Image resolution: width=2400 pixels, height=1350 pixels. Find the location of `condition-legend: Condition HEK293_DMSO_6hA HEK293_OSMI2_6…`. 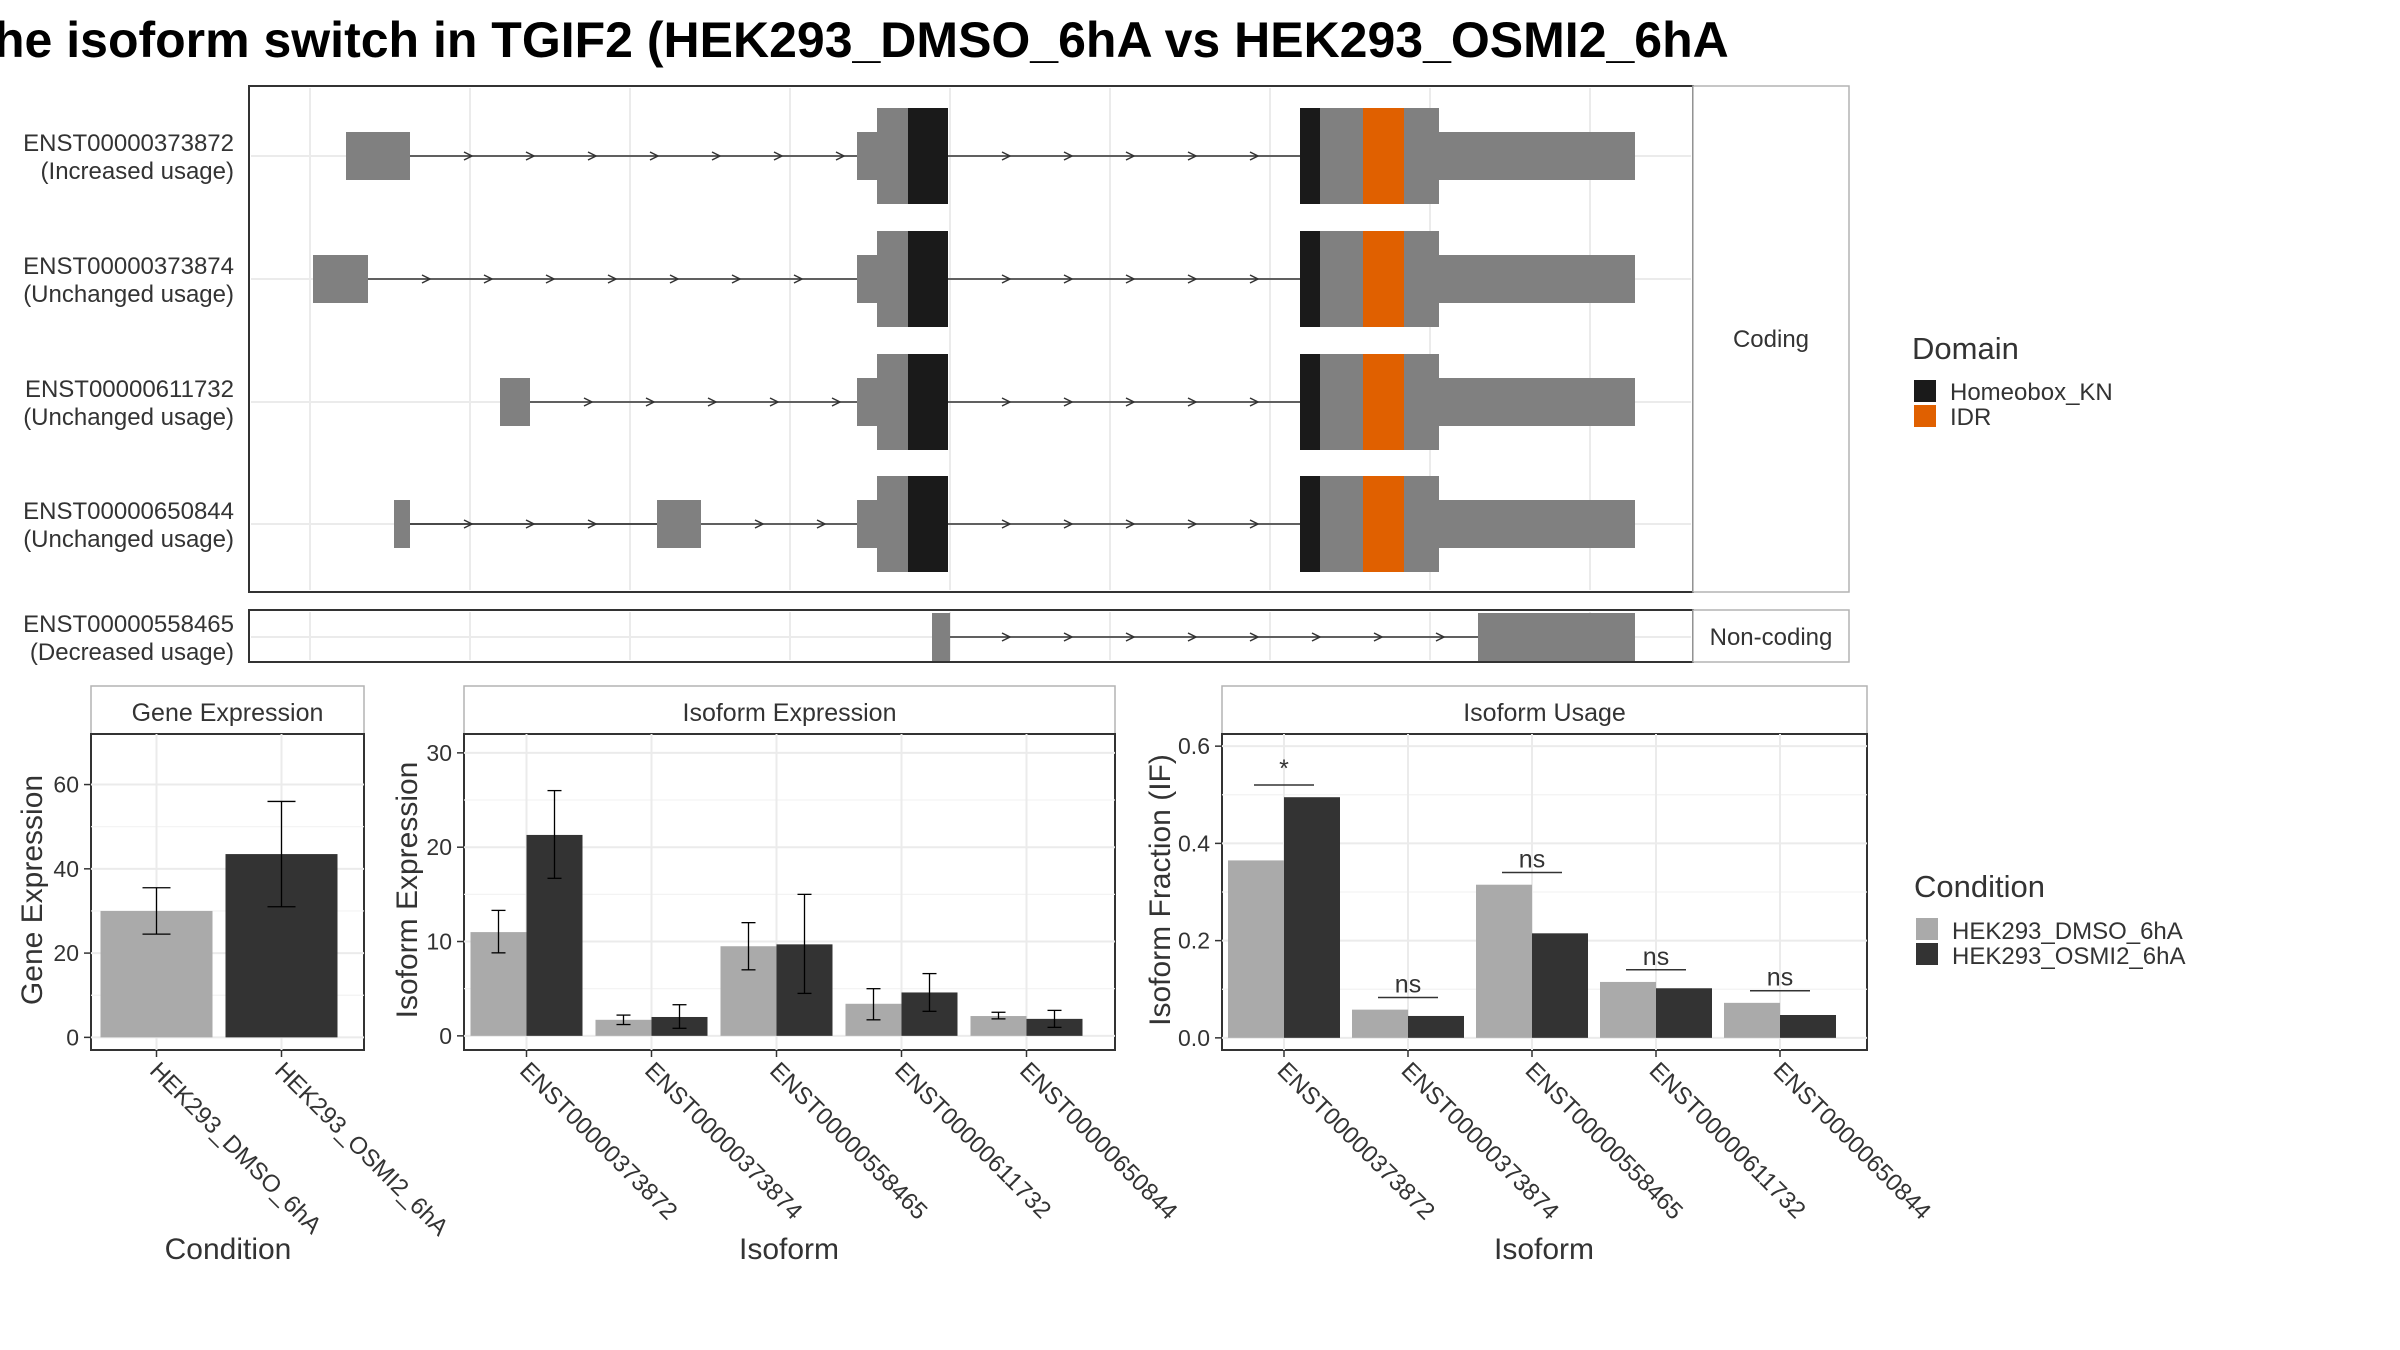

condition-legend: Condition HEK293_DMSO_6hA HEK293_OSMI2_6… is located at coordinates (2049, 919).